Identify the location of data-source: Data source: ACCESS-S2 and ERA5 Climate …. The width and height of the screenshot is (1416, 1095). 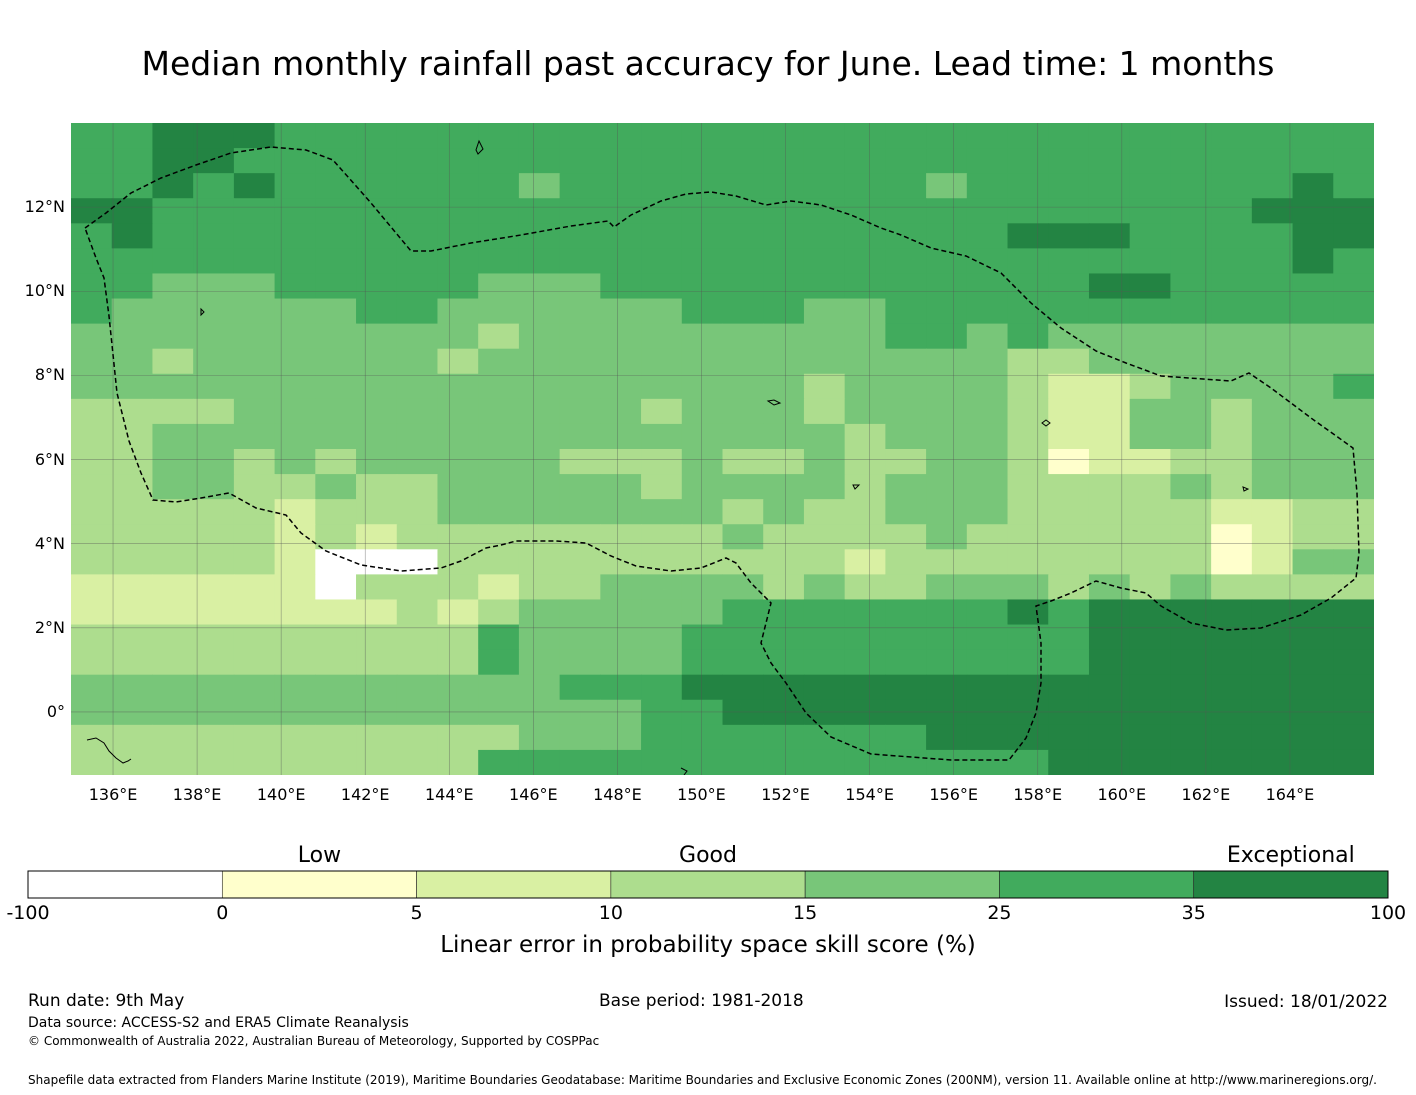
(218, 1023).